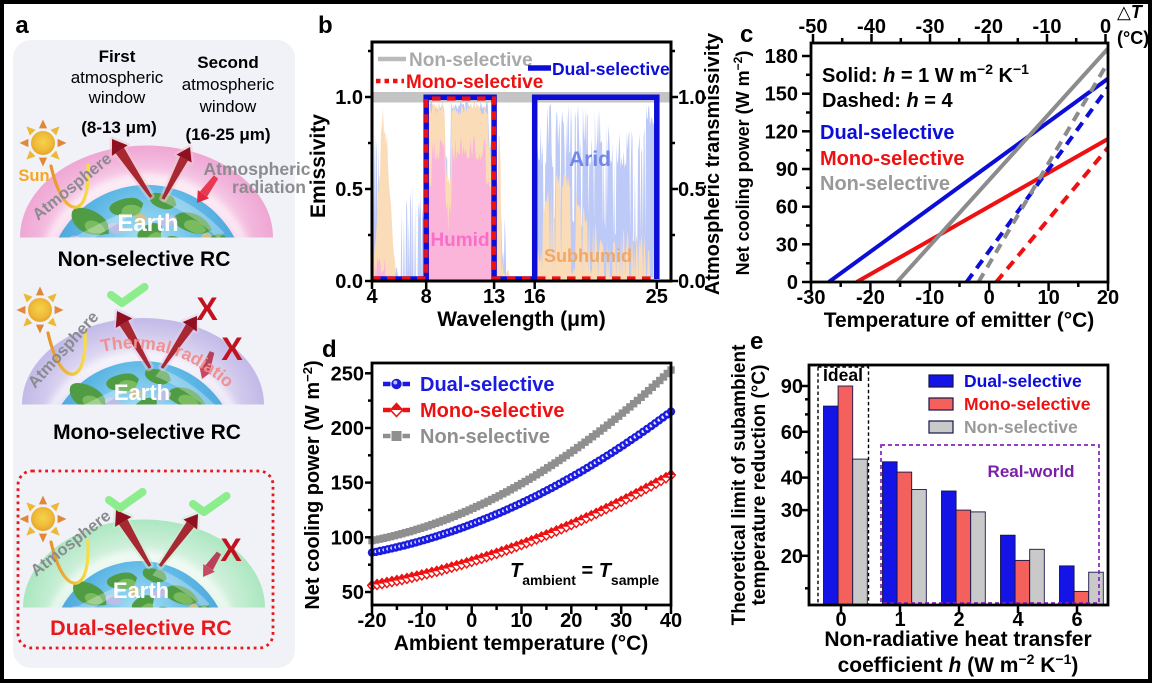 The image size is (1152, 688). What do you see at coordinates (119, 127) in the screenshot?
I see `svg-text: (8-13 μm)` at bounding box center [119, 127].